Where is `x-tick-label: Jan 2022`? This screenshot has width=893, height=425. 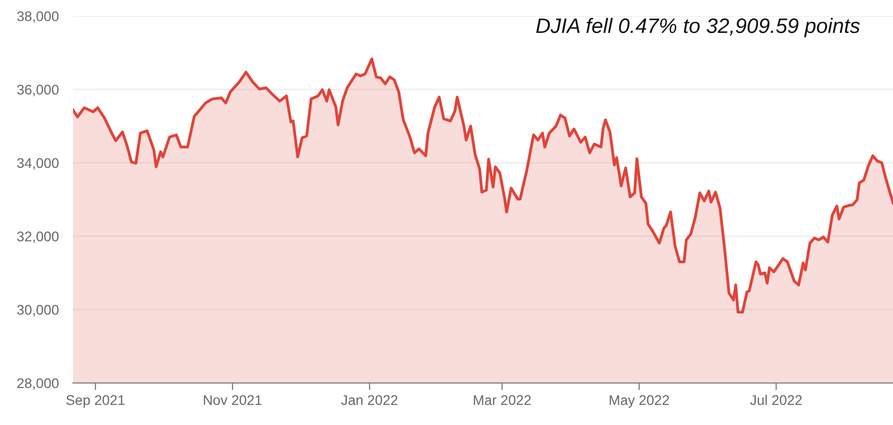
x-tick-label: Jan 2022 is located at coordinates (369, 400).